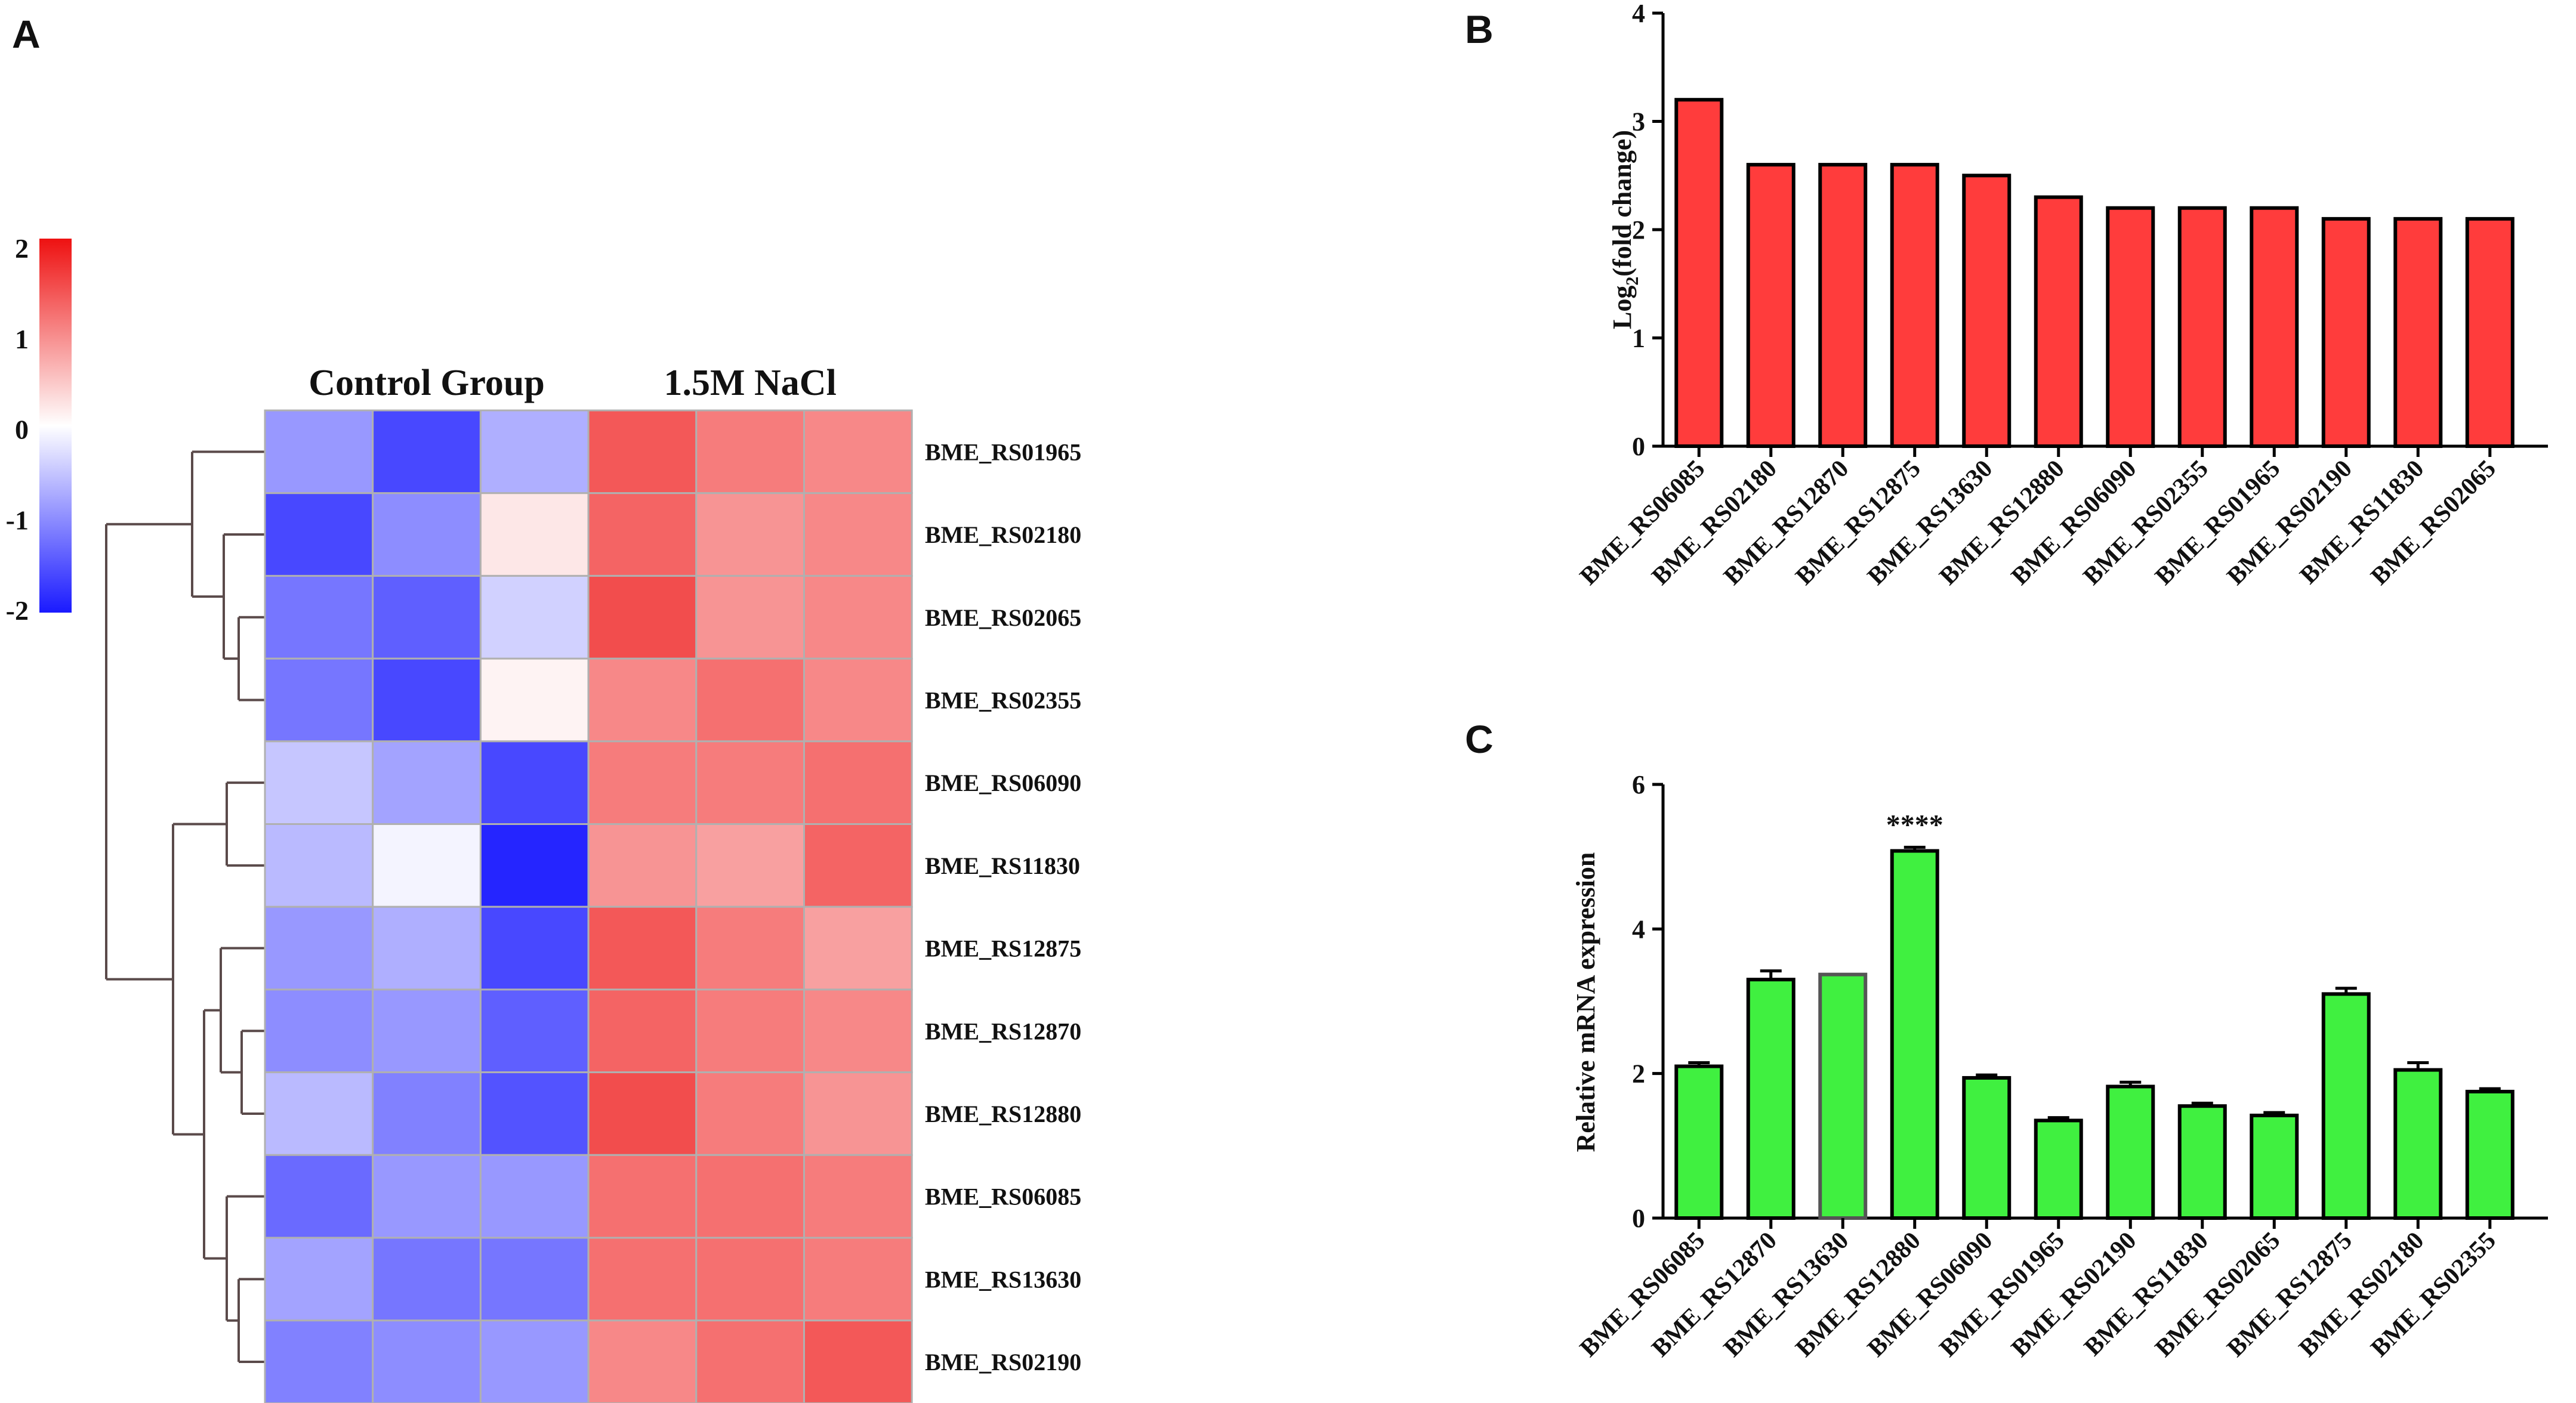  I want to click on heatmap-row-label: BME_RS01965, so click(1003, 451).